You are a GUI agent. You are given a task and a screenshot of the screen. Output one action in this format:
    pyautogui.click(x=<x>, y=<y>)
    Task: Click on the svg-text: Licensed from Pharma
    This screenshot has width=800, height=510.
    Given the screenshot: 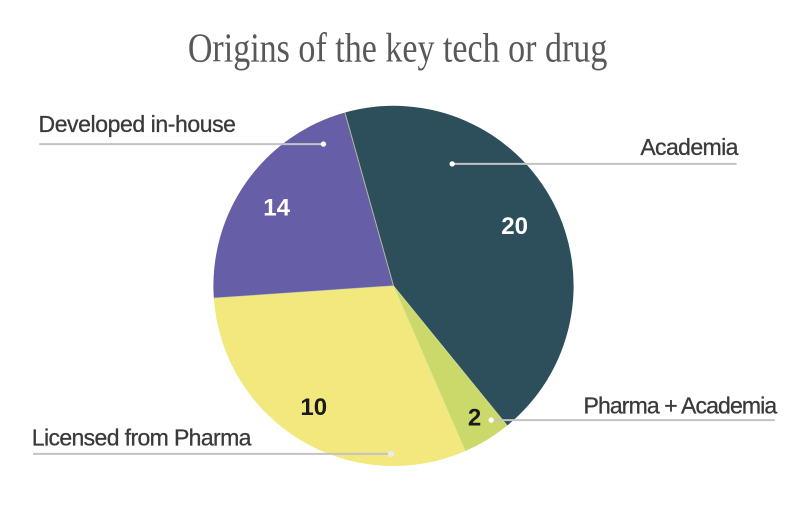 What is the action you would take?
    pyautogui.click(x=142, y=438)
    